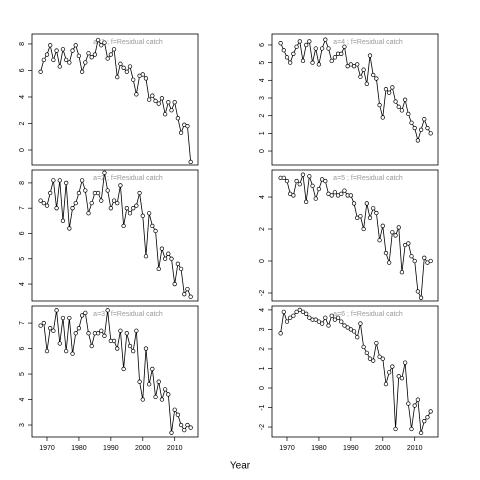 The width and height of the screenshot is (480, 480). What do you see at coordinates (319, 448) in the screenshot?
I see `x-tick-label: 1980` at bounding box center [319, 448].